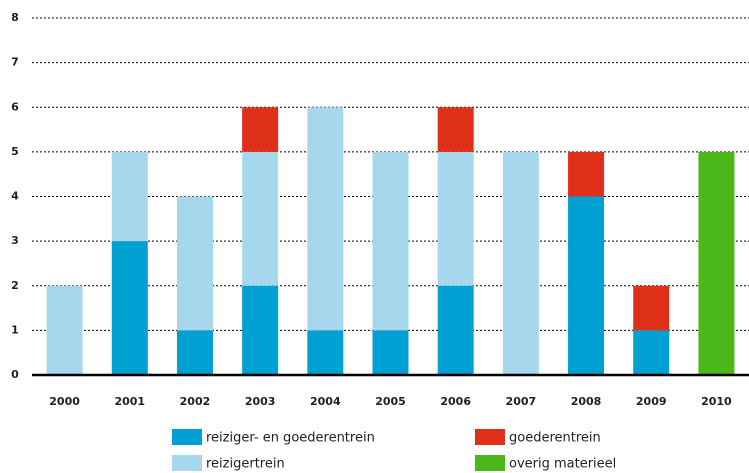 This screenshot has width=749, height=473. What do you see at coordinates (586, 401) in the screenshot?
I see `x-tick-label: 2008` at bounding box center [586, 401].